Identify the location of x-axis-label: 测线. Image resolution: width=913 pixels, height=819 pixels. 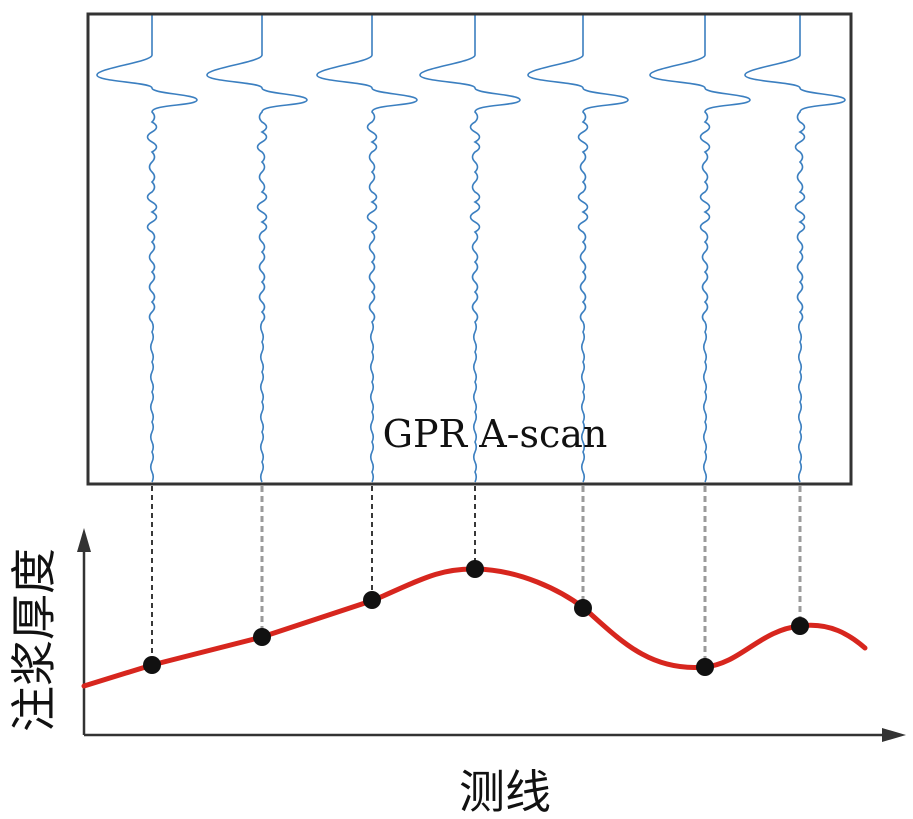
(505, 792).